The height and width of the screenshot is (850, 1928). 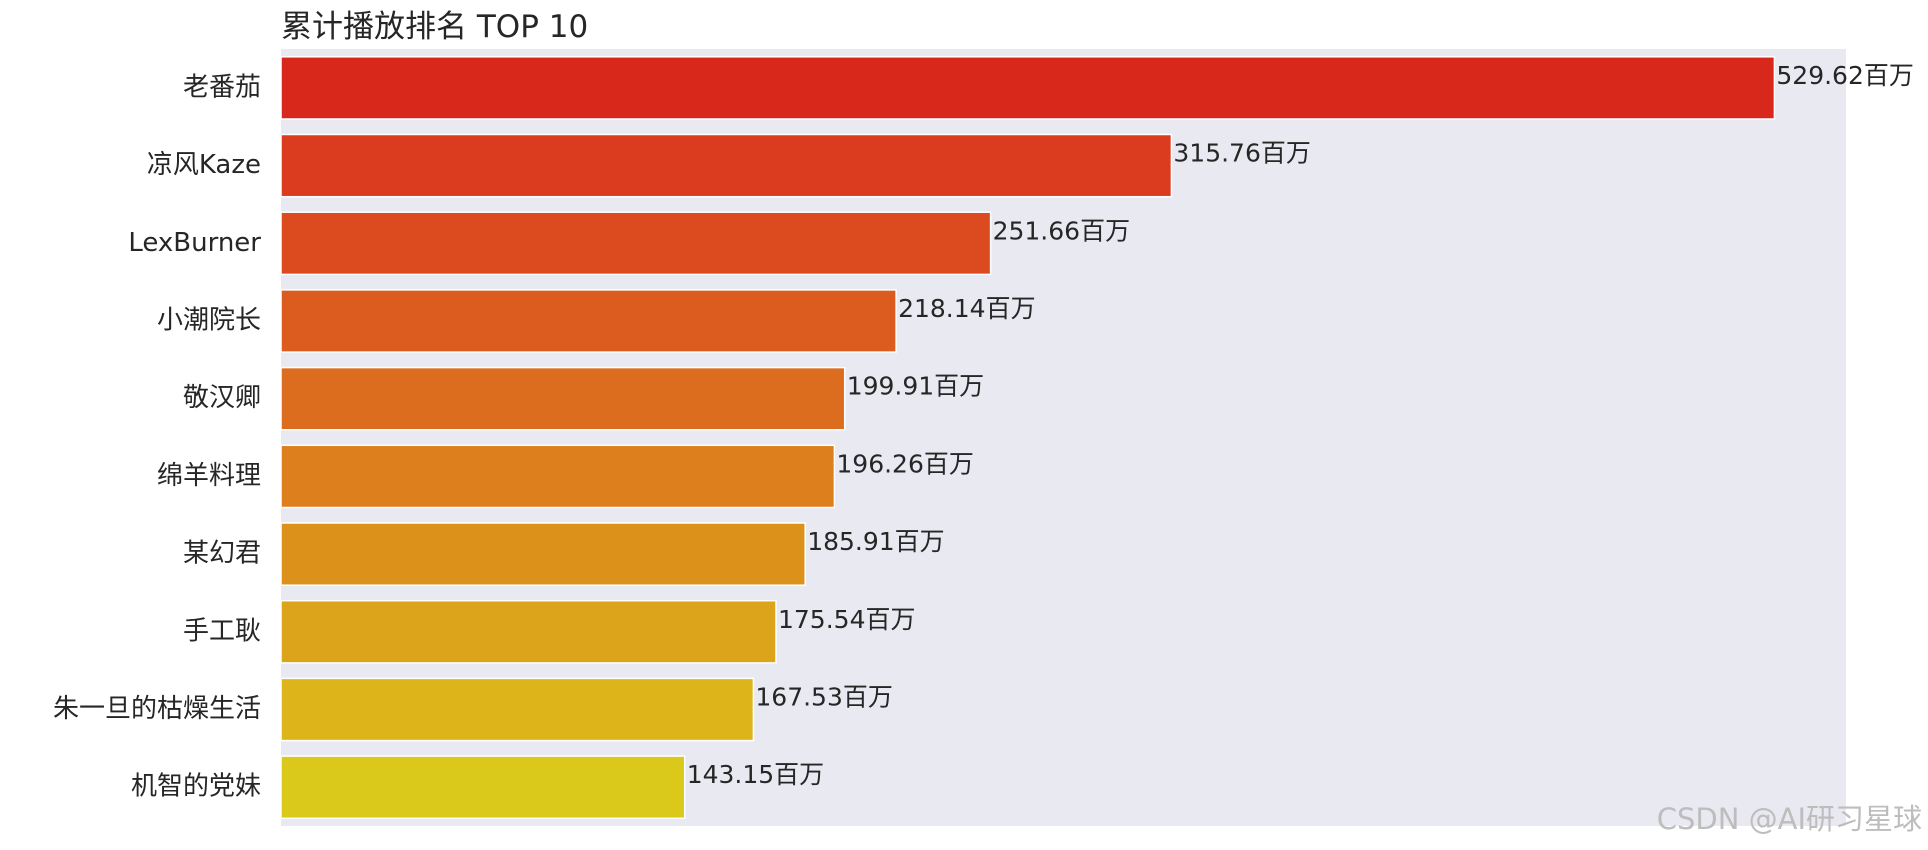 I want to click on value-label-6: 196.26百万, so click(x=904, y=463).